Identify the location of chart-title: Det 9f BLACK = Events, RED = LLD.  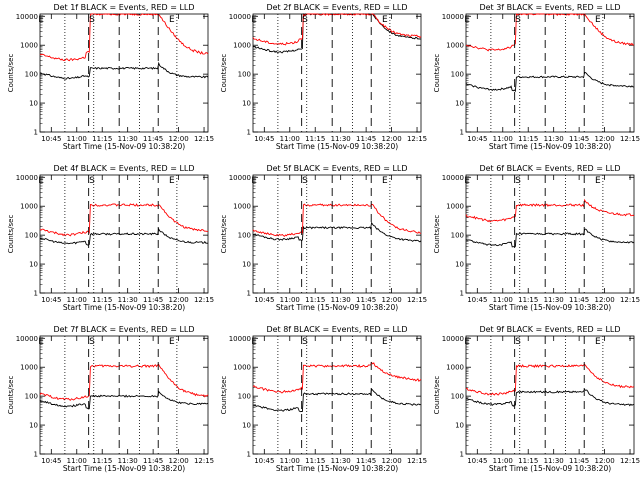
(549, 329).